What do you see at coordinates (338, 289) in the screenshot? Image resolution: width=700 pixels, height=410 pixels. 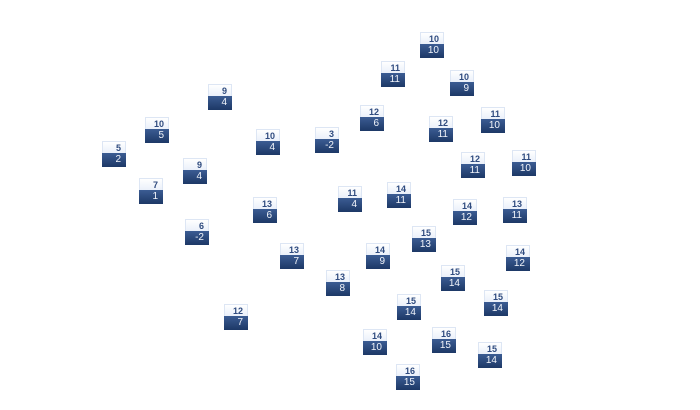 I see `node-bottom-value: 8` at bounding box center [338, 289].